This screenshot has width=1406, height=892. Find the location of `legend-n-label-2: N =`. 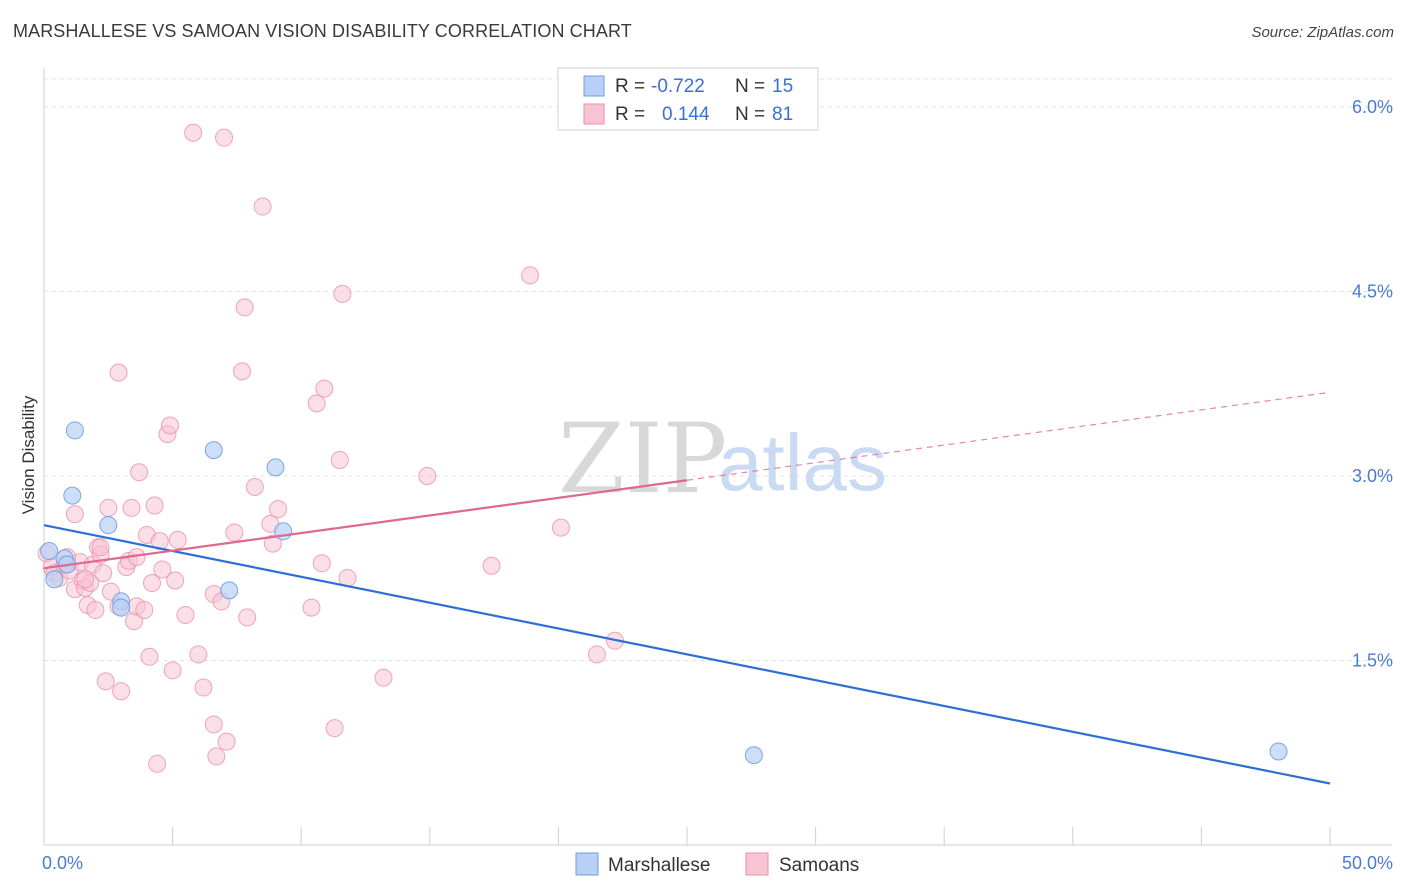

legend-n-label-2: N = is located at coordinates (750, 114).